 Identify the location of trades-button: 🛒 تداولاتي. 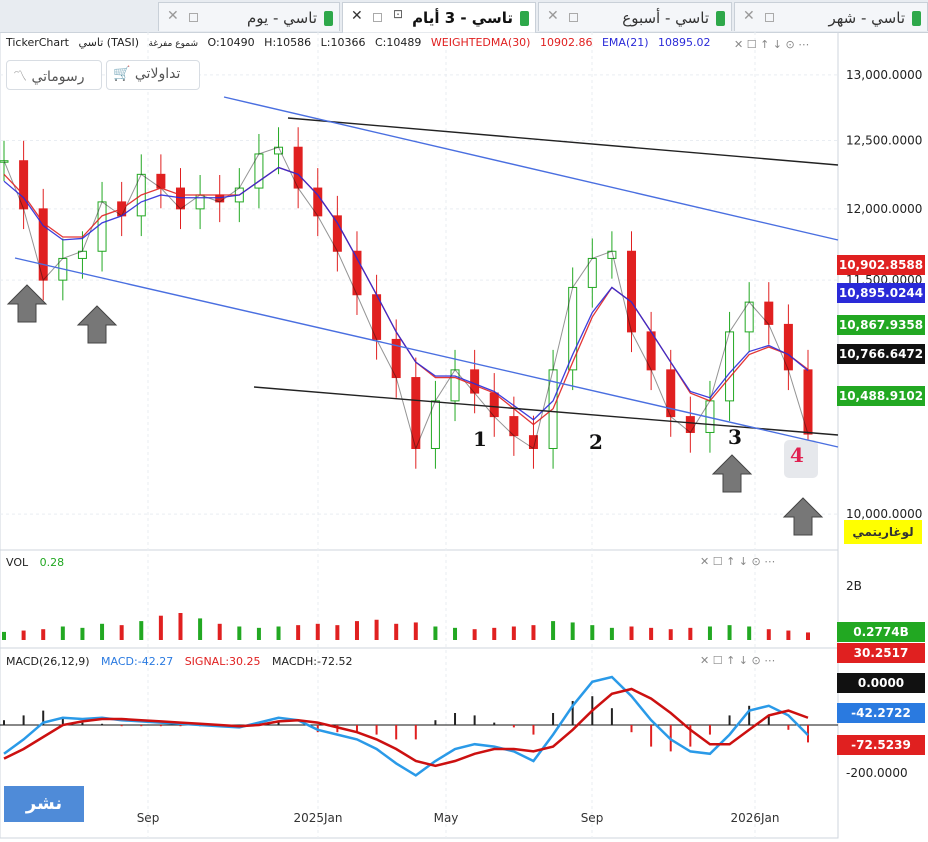
(153, 75).